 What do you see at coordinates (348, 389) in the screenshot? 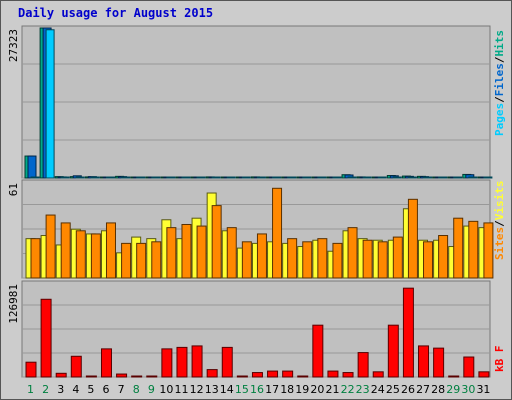
I see `day-label-22: 22` at bounding box center [348, 389].